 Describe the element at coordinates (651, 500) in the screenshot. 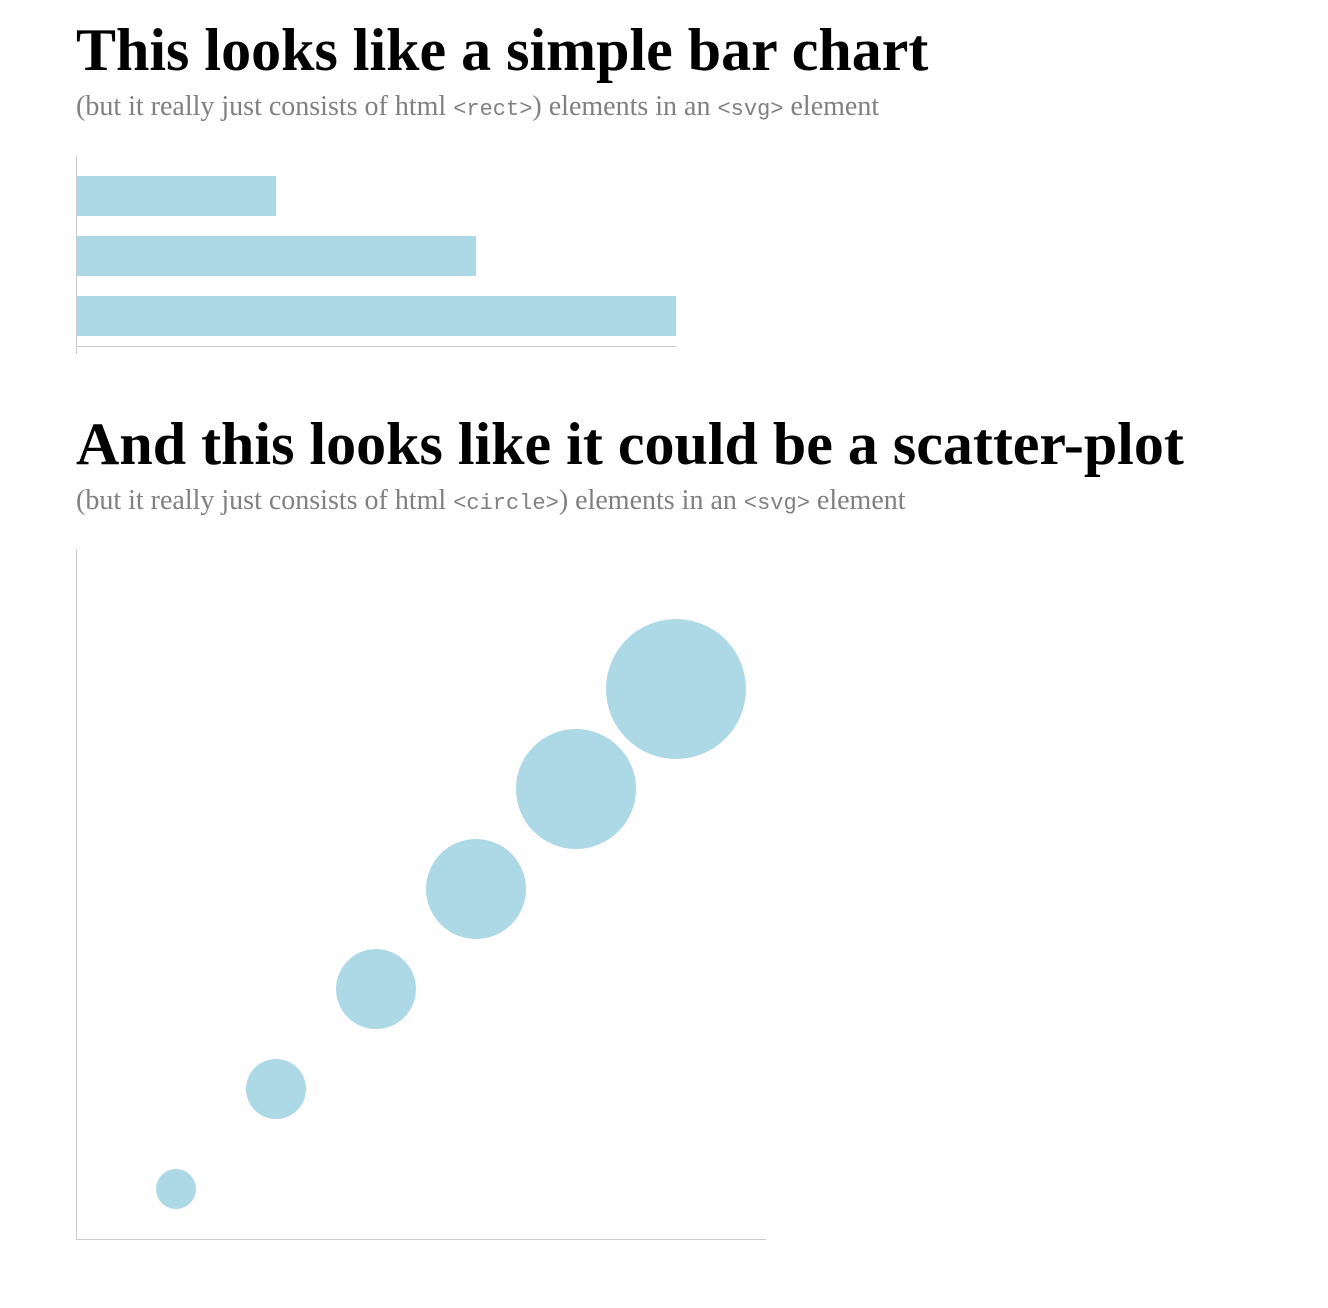

I see `scatter-plot-subtitle-mid: ) elements in an` at that location.